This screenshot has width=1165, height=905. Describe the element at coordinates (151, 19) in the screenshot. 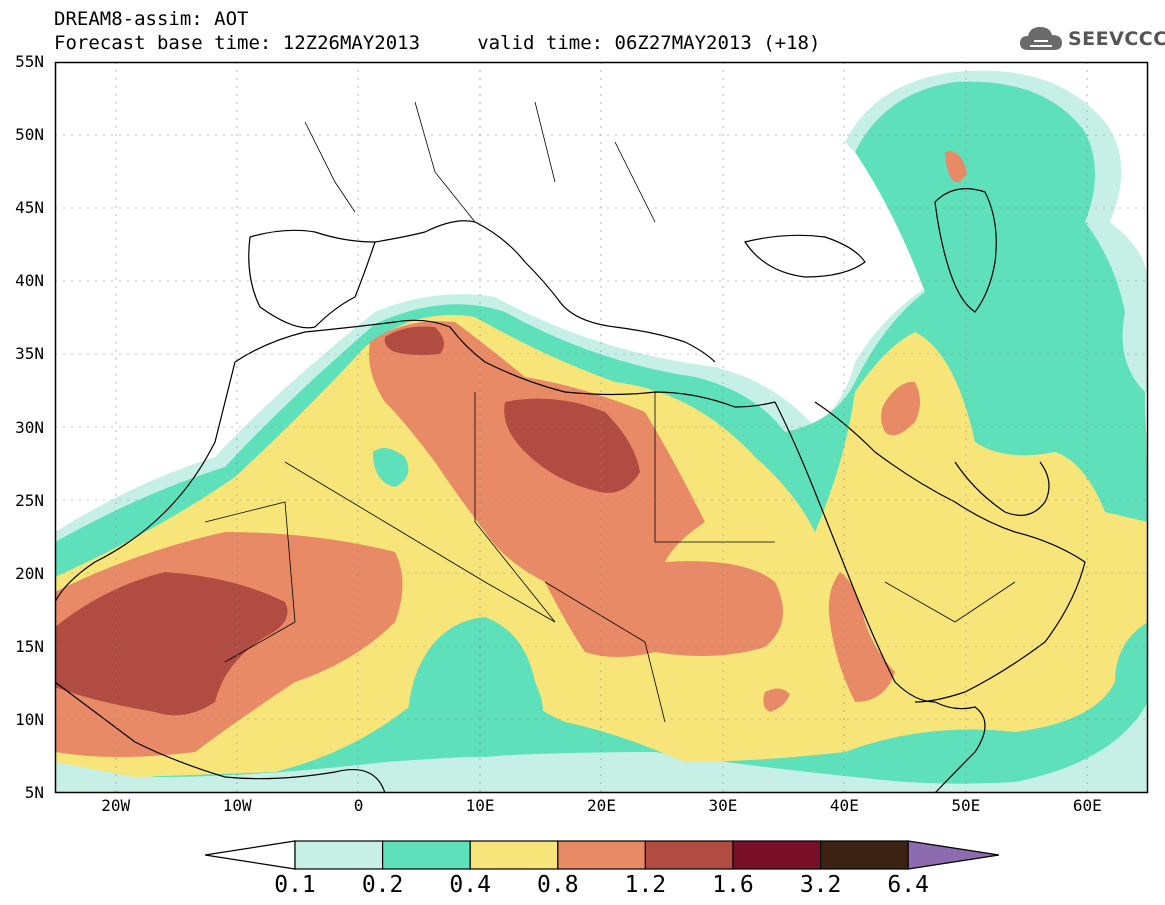

I see `chart-title: DREAM8-assim: AOT` at that location.